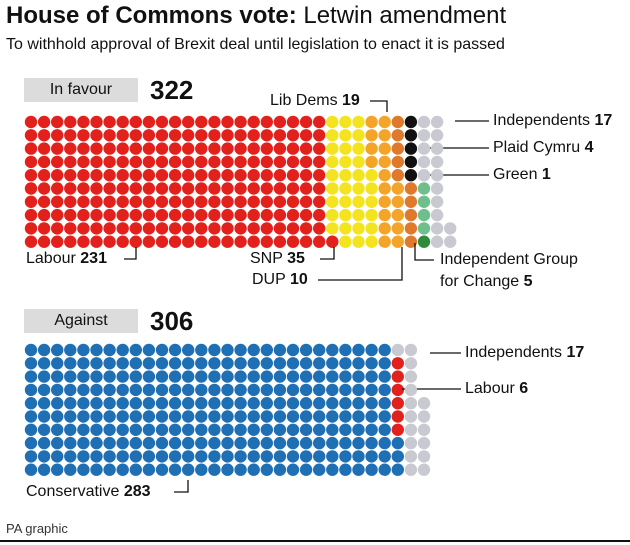 Image resolution: width=630 pixels, height=545 pixels. I want to click on series-name: Labour, so click(490, 388).